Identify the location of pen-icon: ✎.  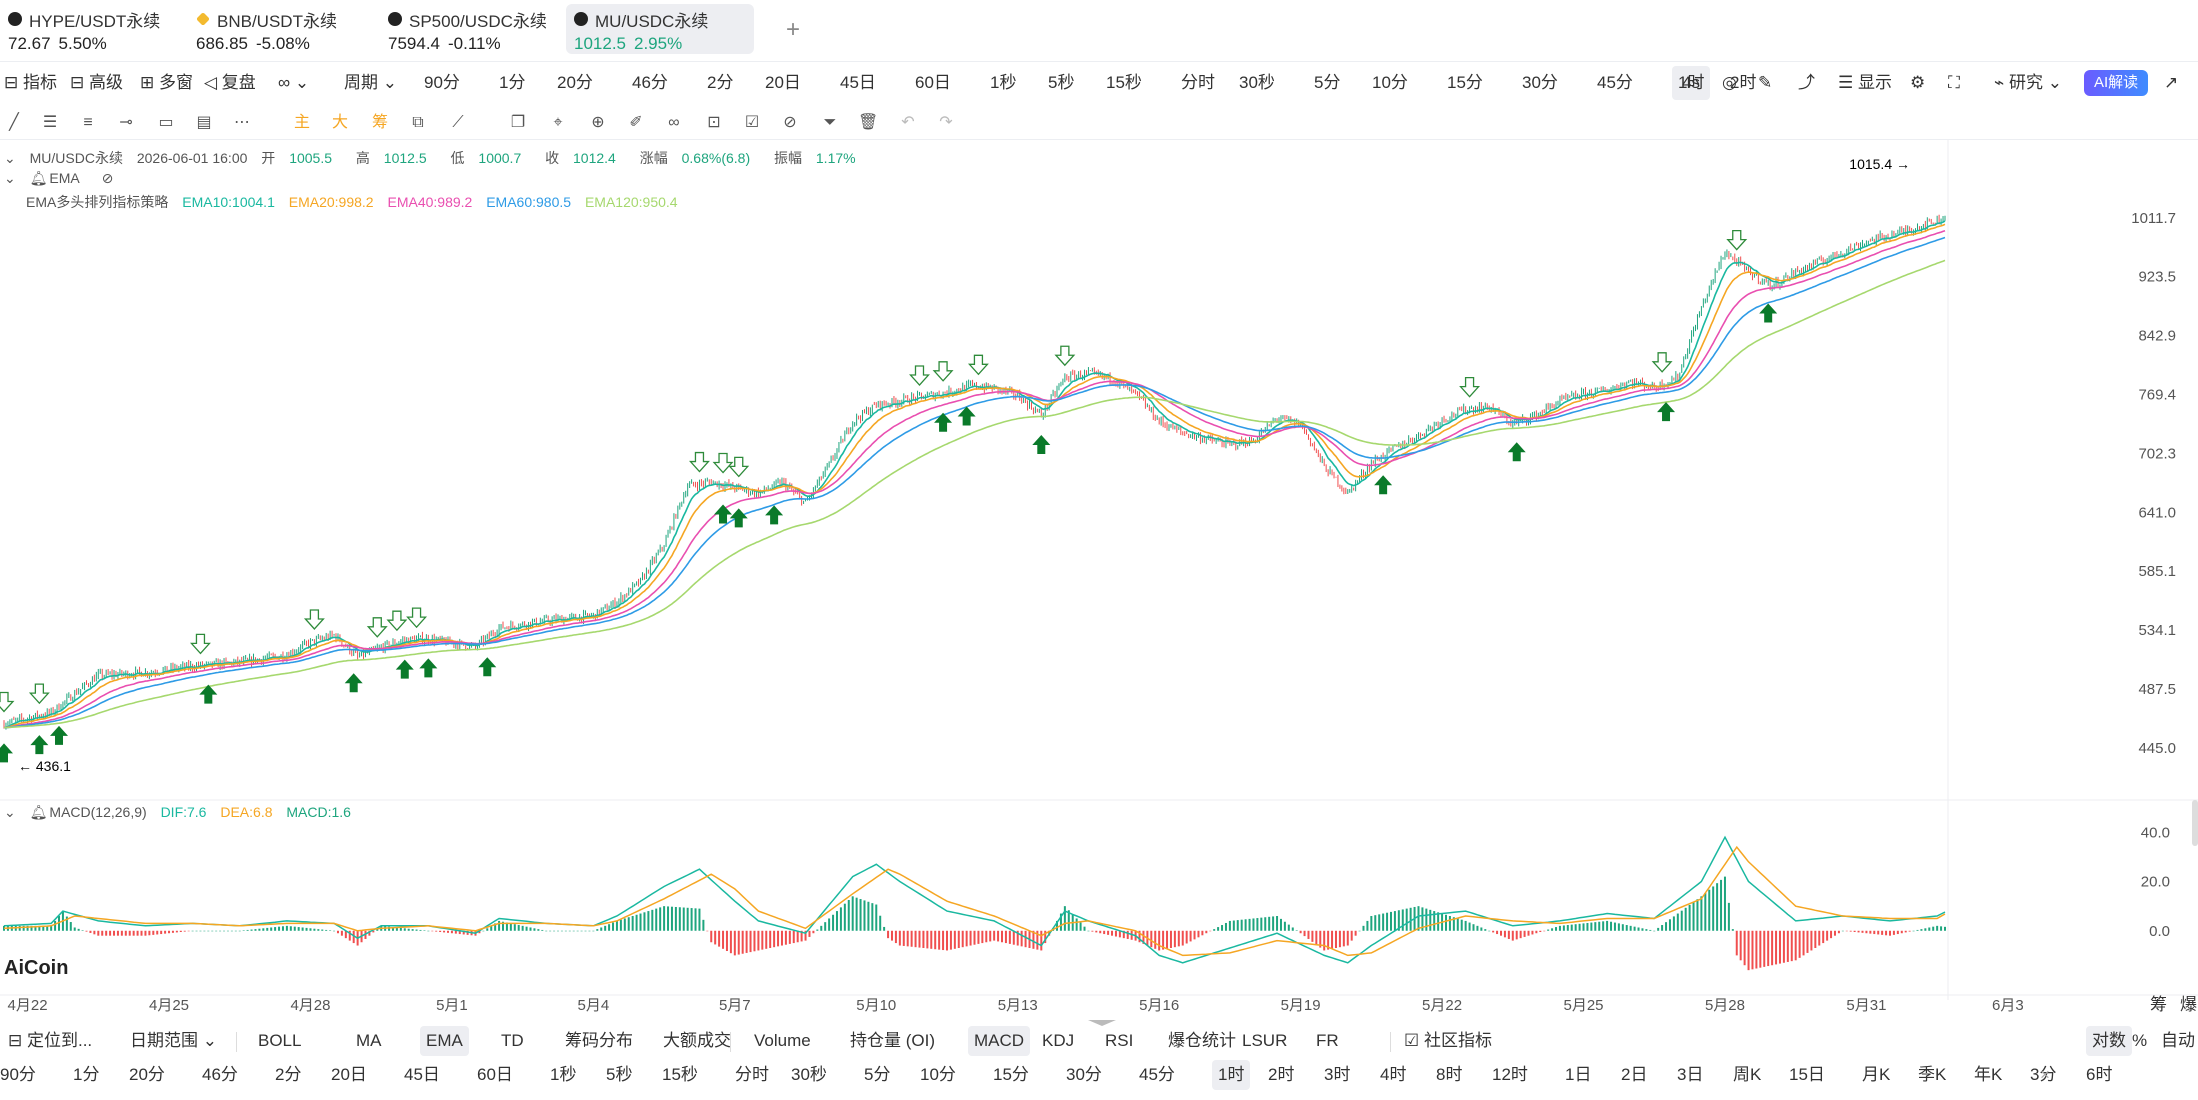
(1765, 82).